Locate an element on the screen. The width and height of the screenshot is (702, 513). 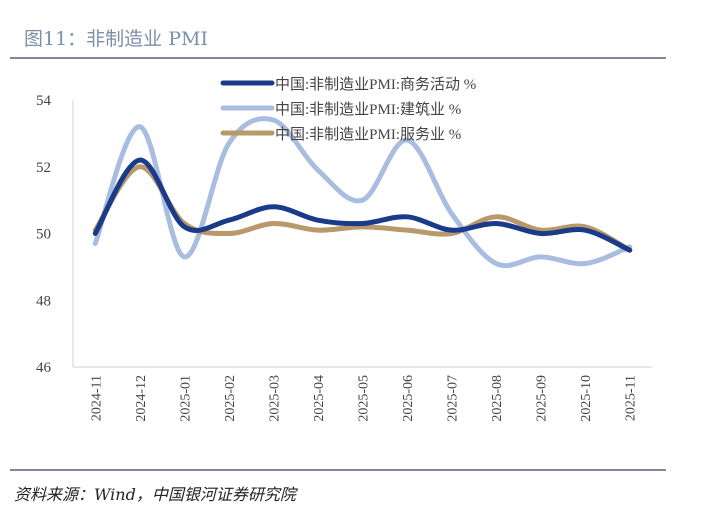
x-tick-label: 2025-04 is located at coordinates (319, 398).